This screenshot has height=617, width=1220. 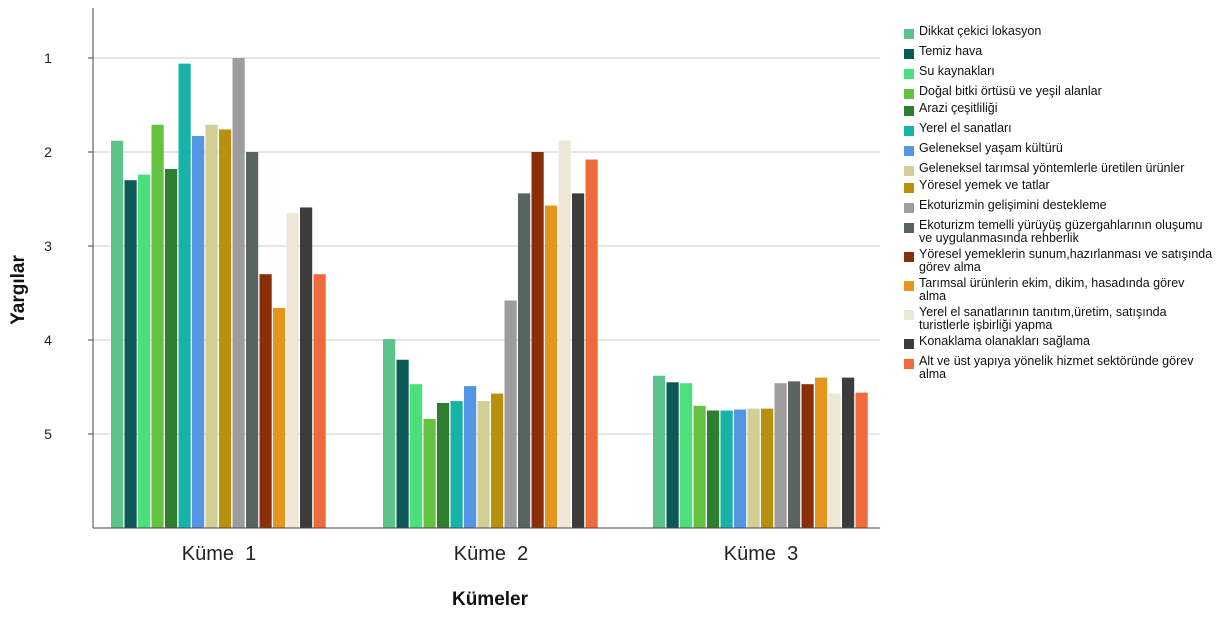 I want to click on legend-item: Temiz hava, so click(x=1059, y=52).